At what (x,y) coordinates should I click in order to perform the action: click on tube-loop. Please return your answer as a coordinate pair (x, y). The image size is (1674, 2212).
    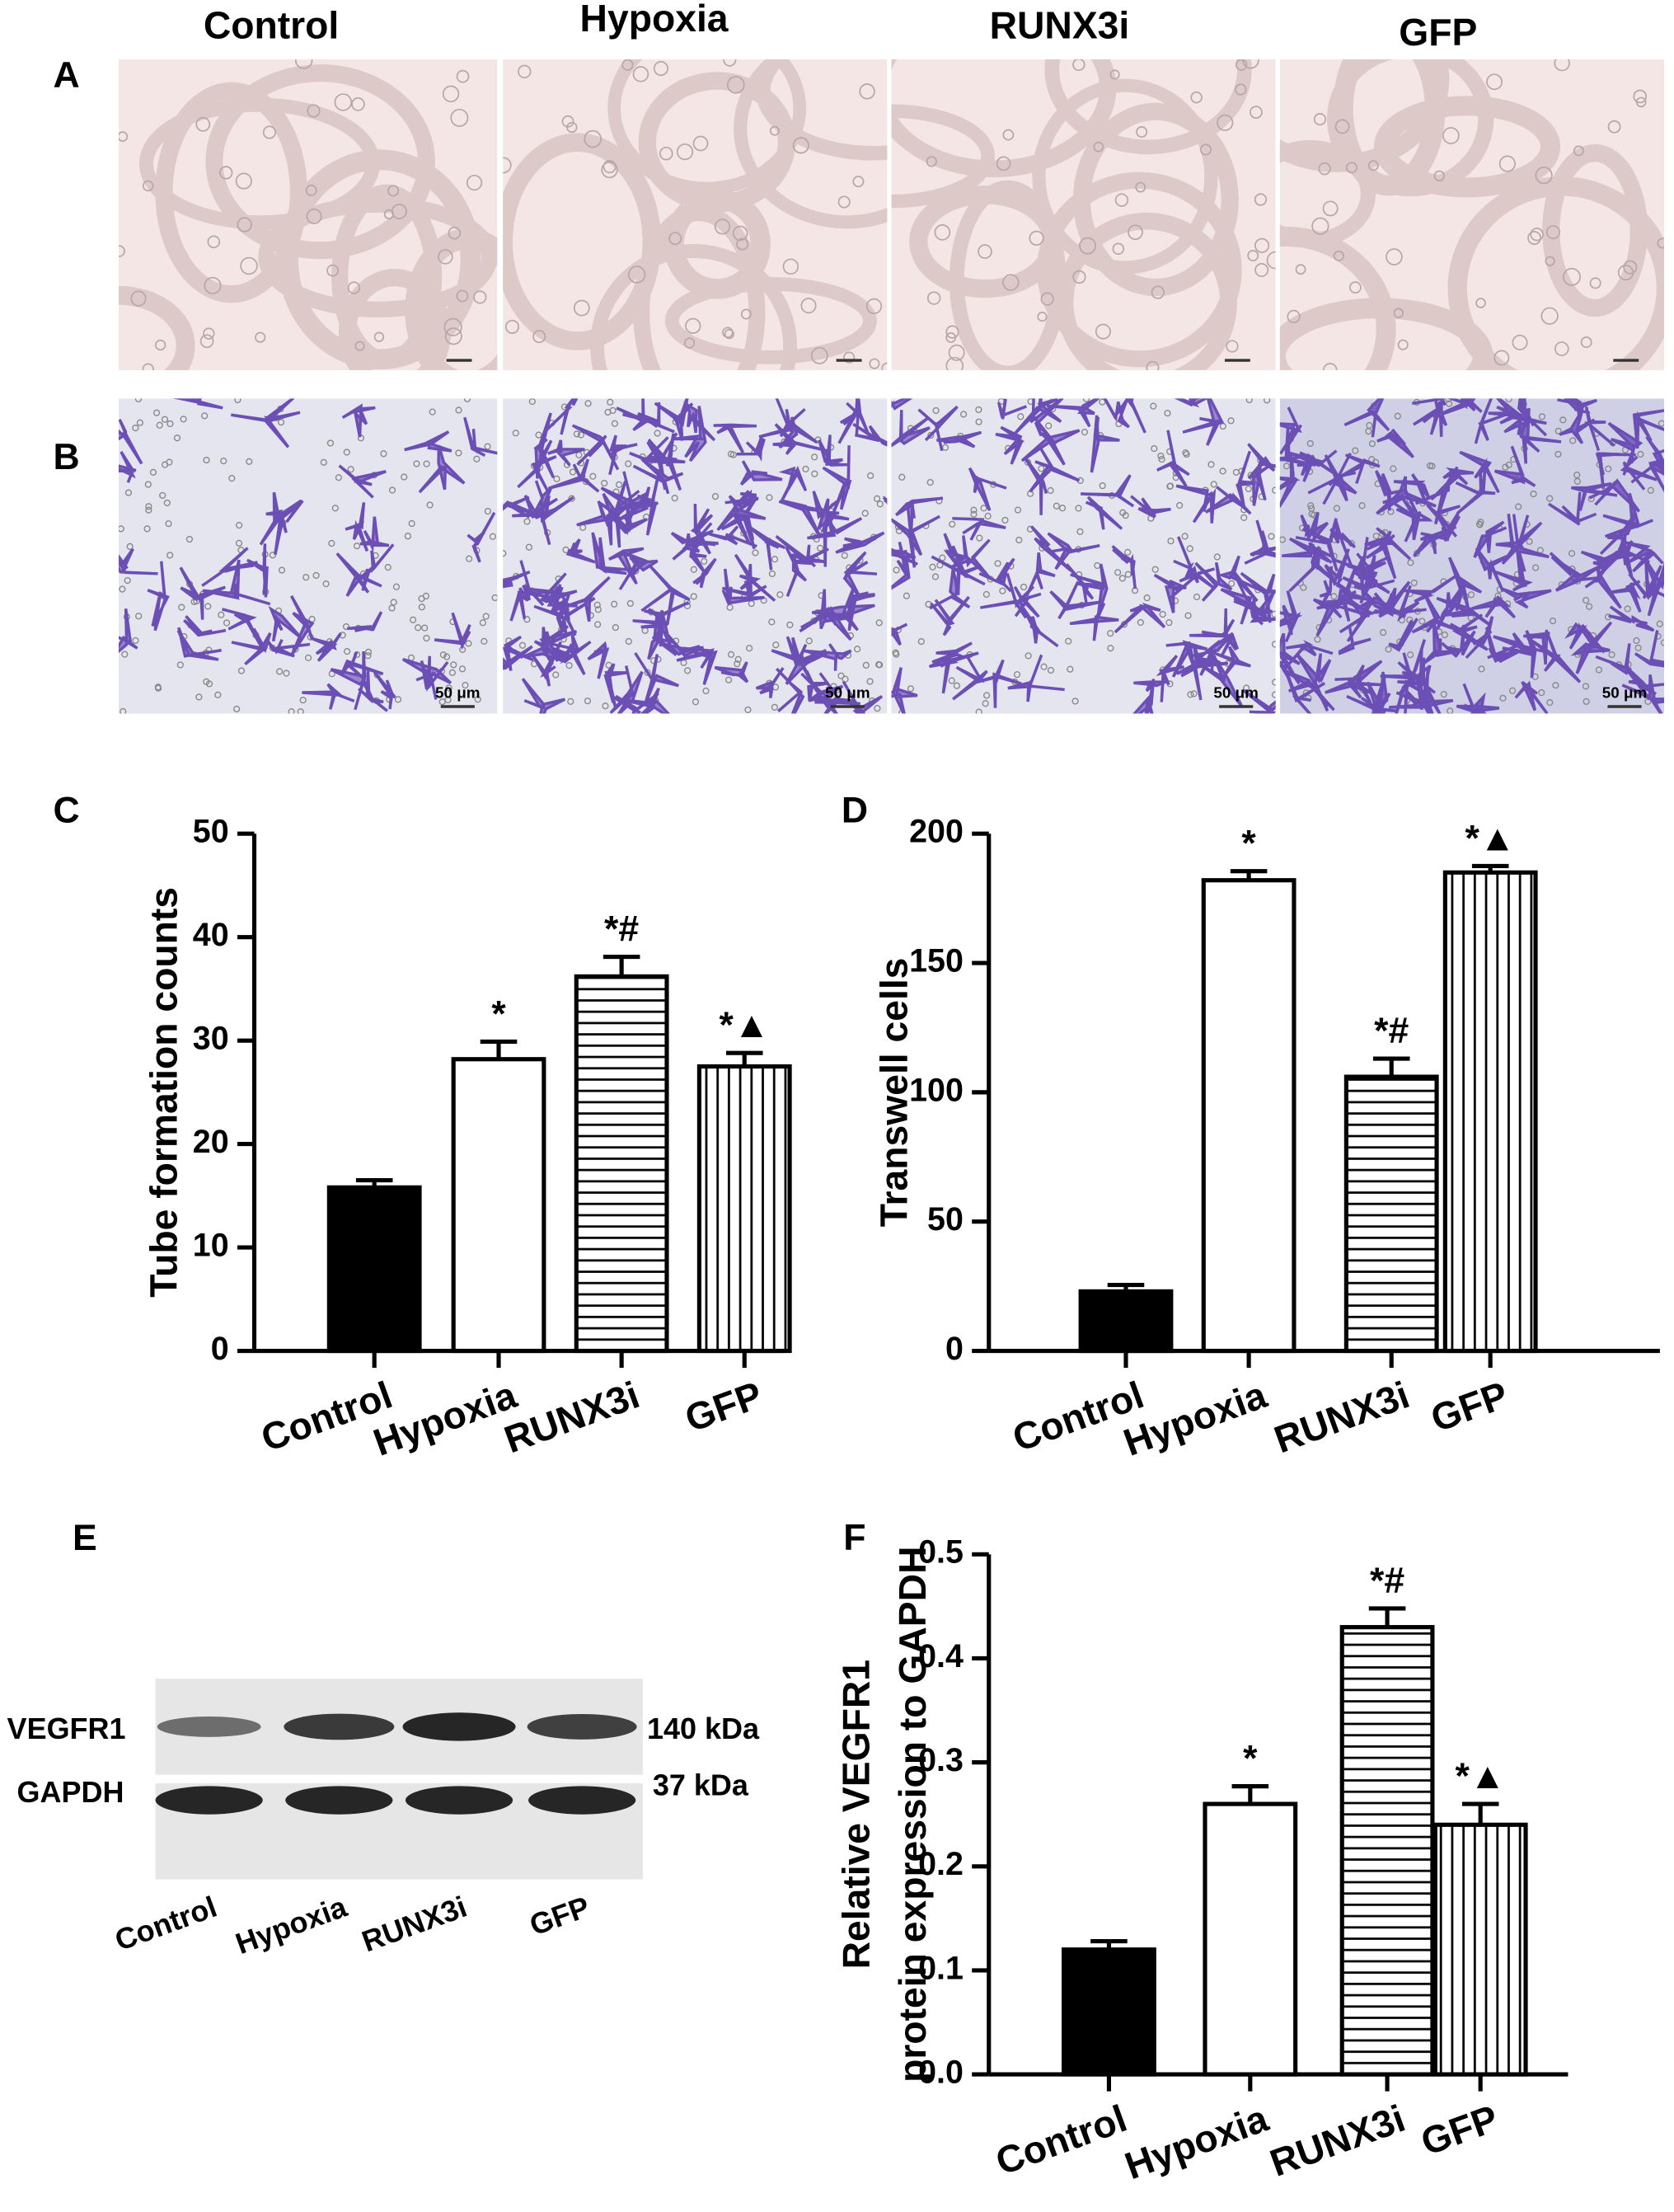
    Looking at the image, I should click on (1556, 273).